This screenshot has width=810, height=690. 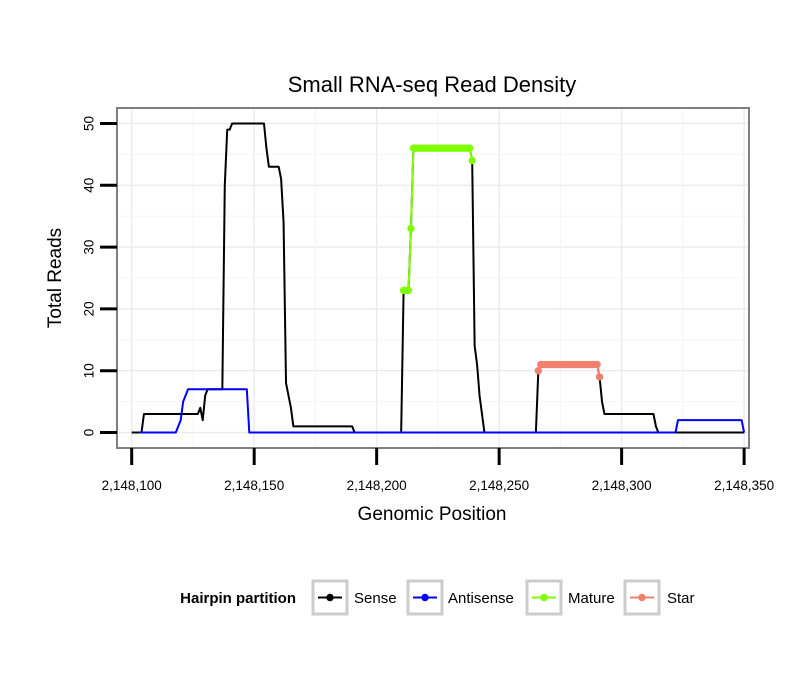 I want to click on legend-title: Hairpin partition, so click(x=238, y=598).